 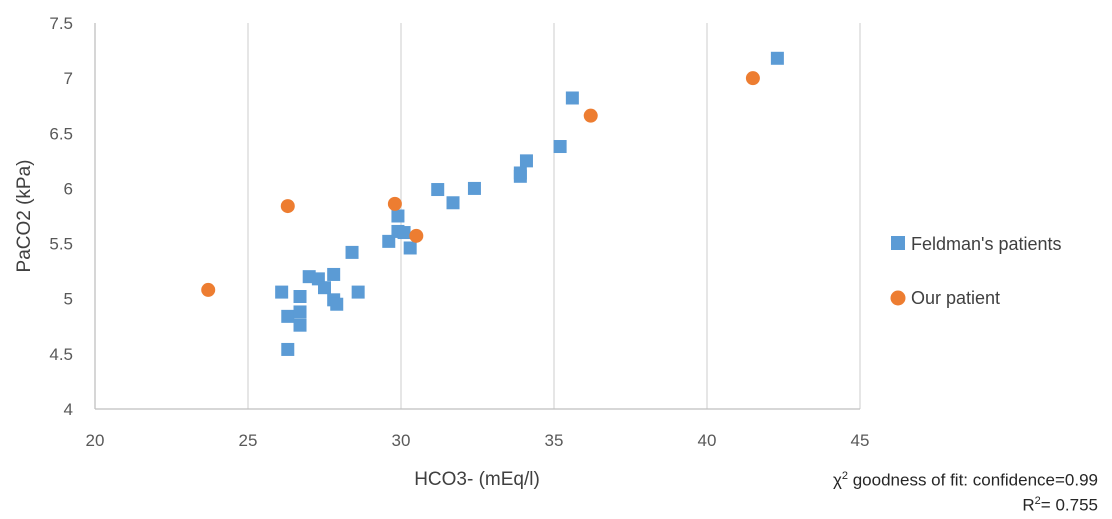 What do you see at coordinates (973, 480) in the screenshot?
I see `goodness-of-fit-text: goodness of fit: confidence=0.99` at bounding box center [973, 480].